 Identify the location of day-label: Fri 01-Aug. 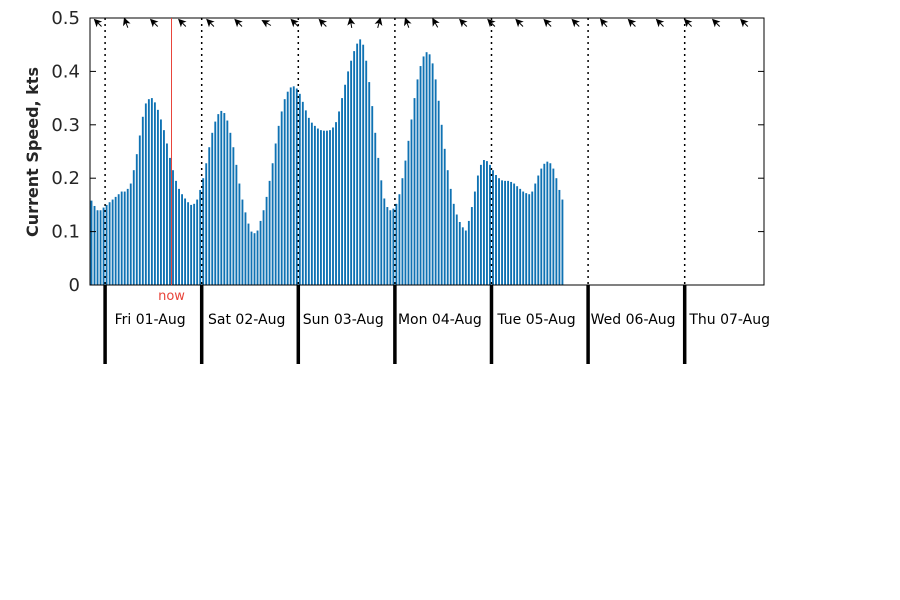
(150, 320).